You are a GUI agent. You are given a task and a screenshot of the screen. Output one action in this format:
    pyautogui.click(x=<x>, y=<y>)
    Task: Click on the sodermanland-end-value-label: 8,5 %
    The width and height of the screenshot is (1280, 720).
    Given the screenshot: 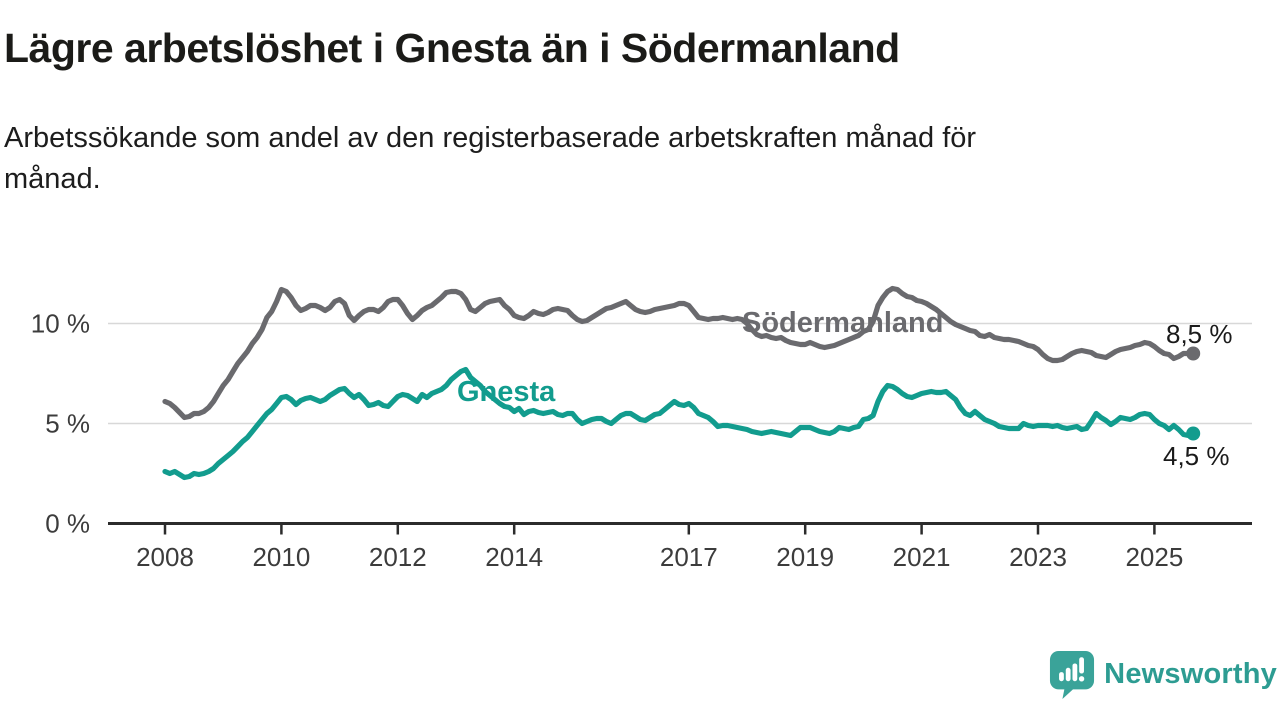 What is the action you would take?
    pyautogui.click(x=1199, y=334)
    